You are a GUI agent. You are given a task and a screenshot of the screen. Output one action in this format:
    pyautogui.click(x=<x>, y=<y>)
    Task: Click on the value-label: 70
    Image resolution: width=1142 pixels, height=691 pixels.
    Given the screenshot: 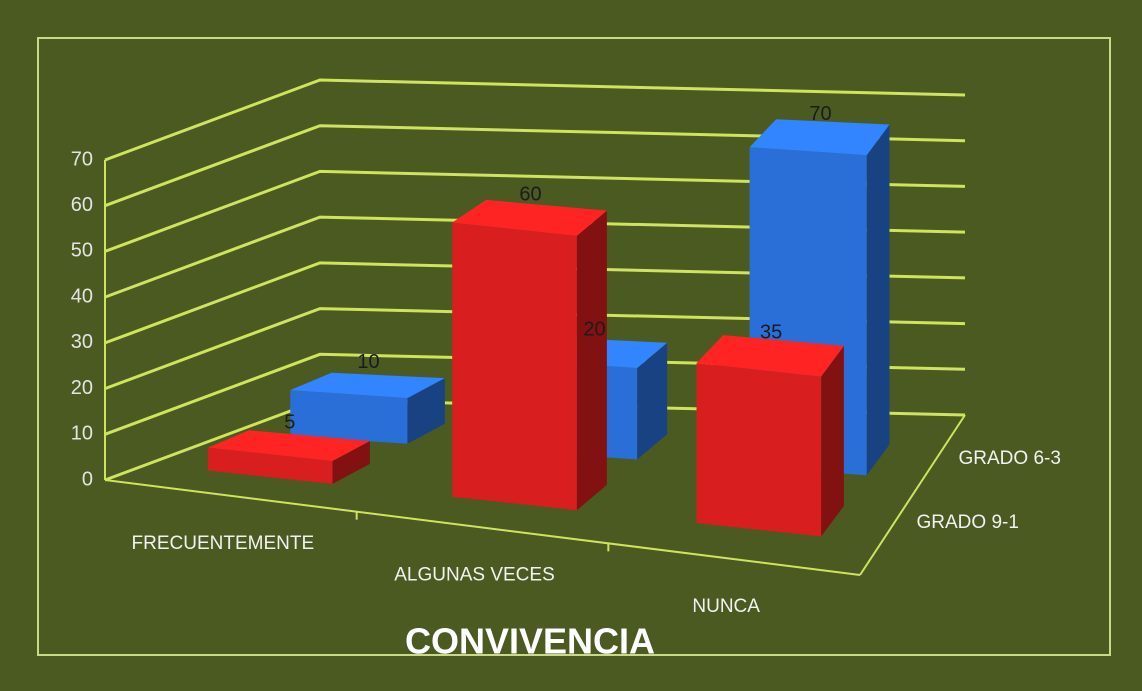 What is the action you would take?
    pyautogui.click(x=820, y=114)
    